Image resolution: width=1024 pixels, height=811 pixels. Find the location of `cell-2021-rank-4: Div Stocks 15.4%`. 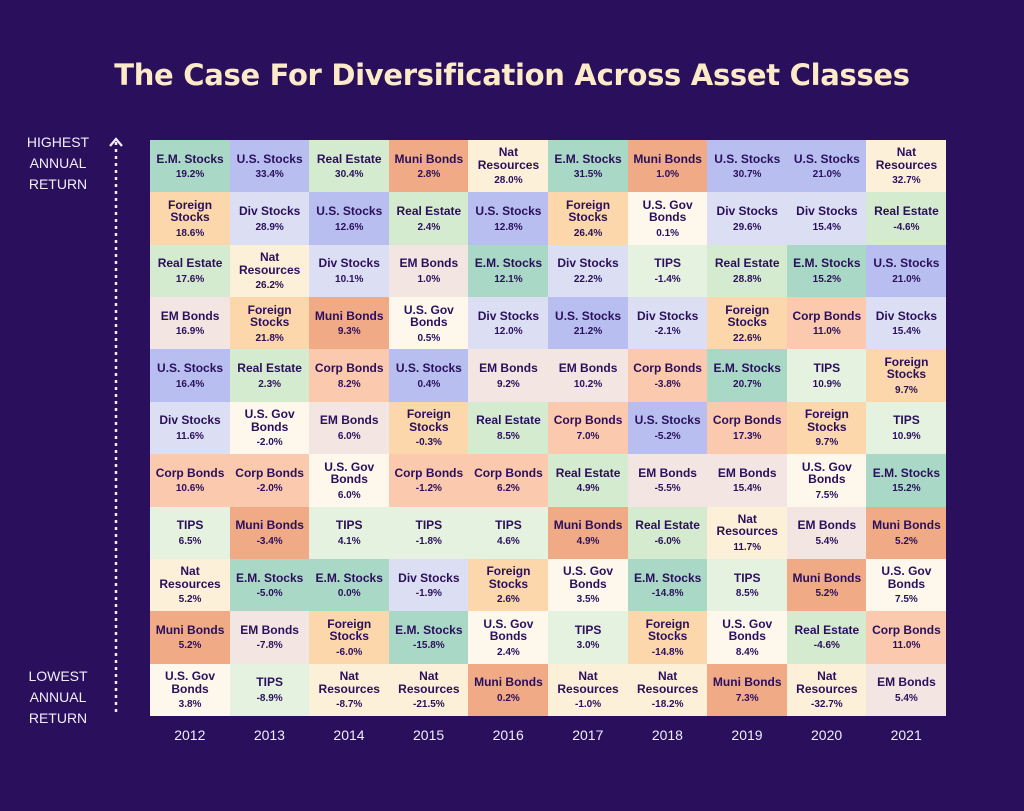

cell-2021-rank-4: Div Stocks 15.4% is located at coordinates (906, 323).